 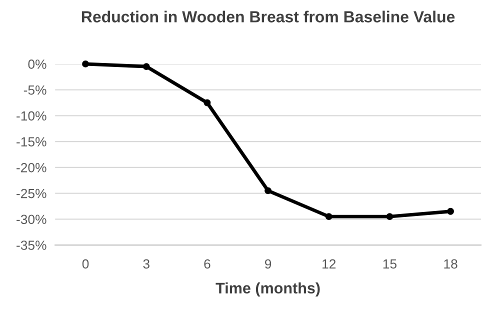 What do you see at coordinates (31, 141) in the screenshot?
I see `y-tick-label: -15%` at bounding box center [31, 141].